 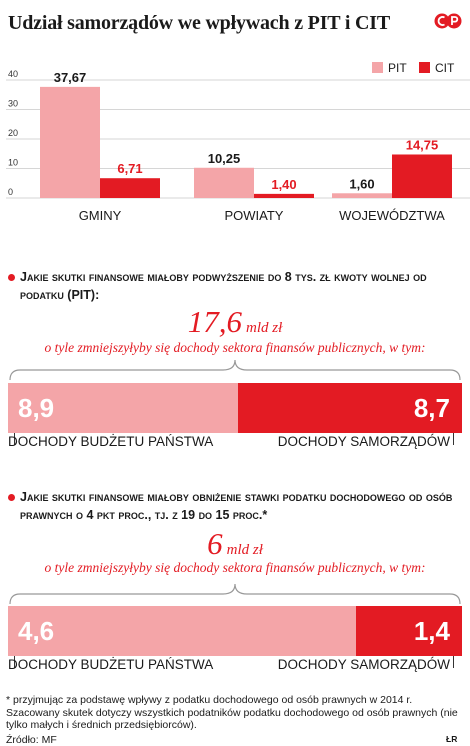 What do you see at coordinates (31, 740) in the screenshot?
I see `source-note: Źródło: MF` at bounding box center [31, 740].